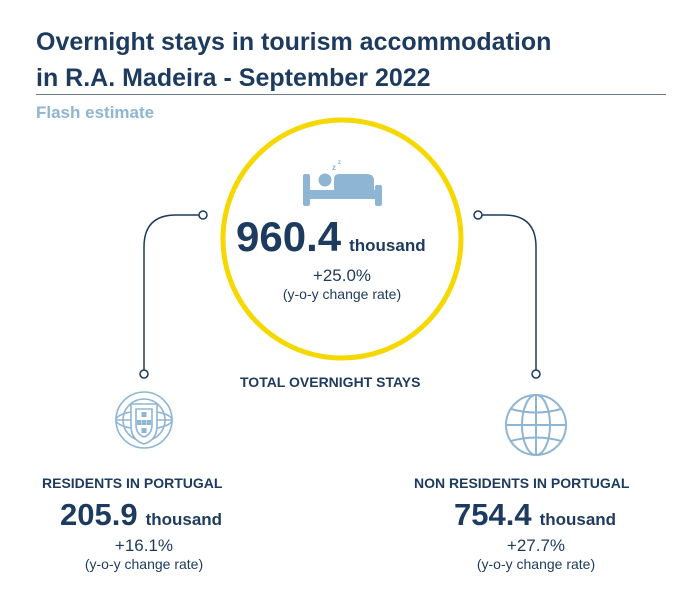  What do you see at coordinates (184, 519) in the screenshot?
I see `residents-unit: thousand` at bounding box center [184, 519].